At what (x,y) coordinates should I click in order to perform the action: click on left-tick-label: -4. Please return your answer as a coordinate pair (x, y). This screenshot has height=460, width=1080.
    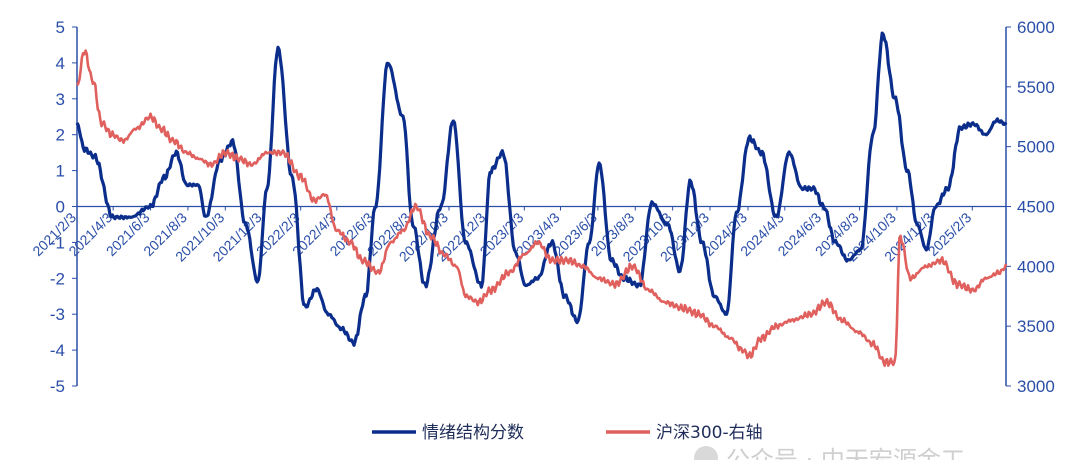
    Looking at the image, I should click on (57, 350).